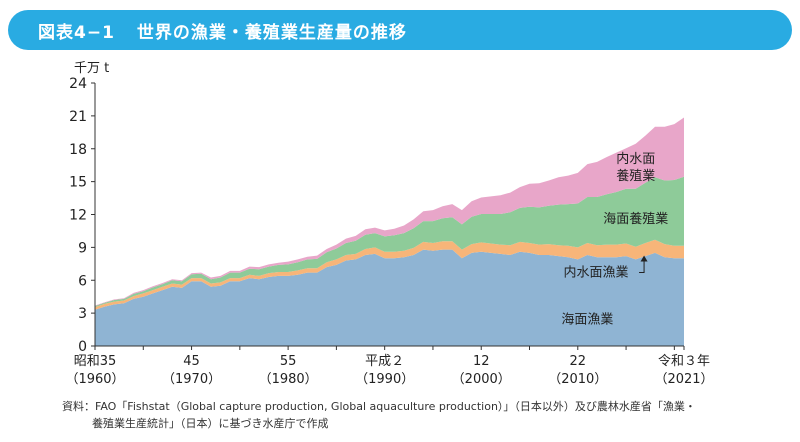  Describe the element at coordinates (91, 68) in the screenshot. I see `y-unit-label: 千万 t` at that location.